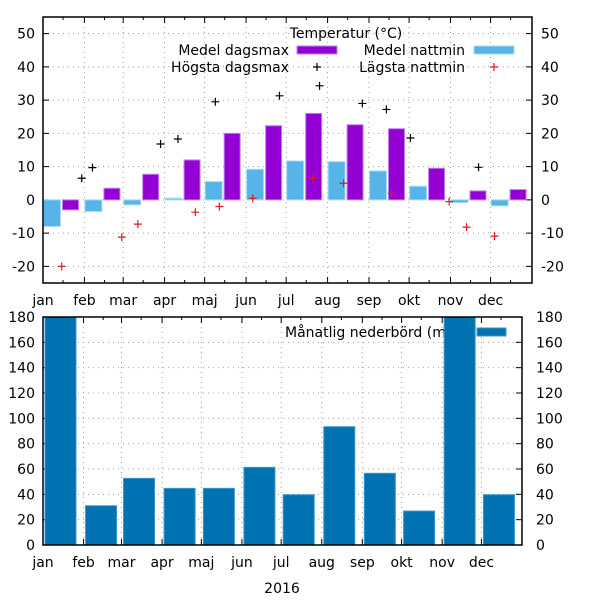 This screenshot has height=604, width=600. Describe the element at coordinates (21, 343) in the screenshot. I see `y-tick-label-left: 160` at that location.